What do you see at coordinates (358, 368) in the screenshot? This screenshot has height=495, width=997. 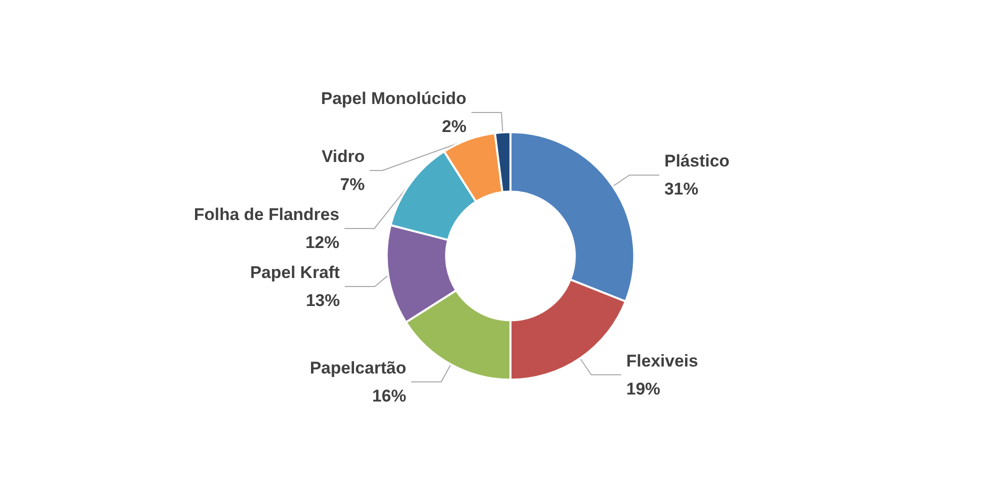 I see `slice-label: Papelcartão` at bounding box center [358, 368].